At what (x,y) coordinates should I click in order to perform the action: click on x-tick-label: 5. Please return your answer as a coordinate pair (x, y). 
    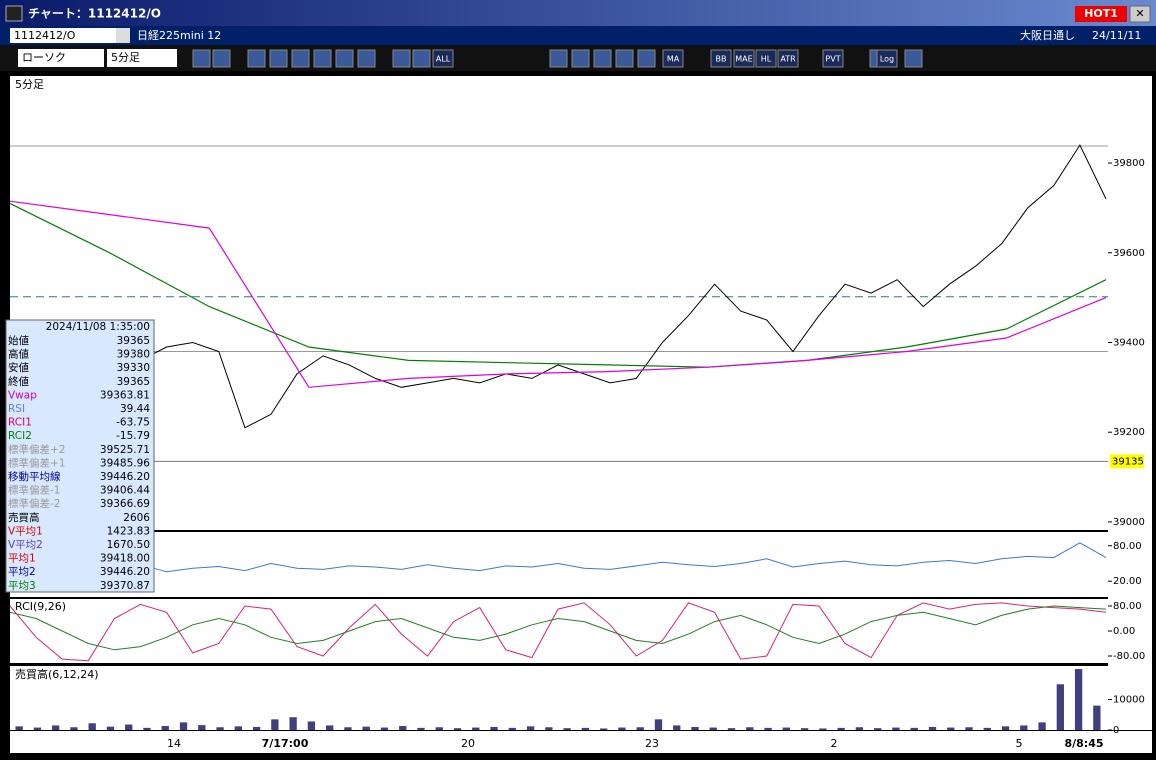
    Looking at the image, I should click on (1019, 743).